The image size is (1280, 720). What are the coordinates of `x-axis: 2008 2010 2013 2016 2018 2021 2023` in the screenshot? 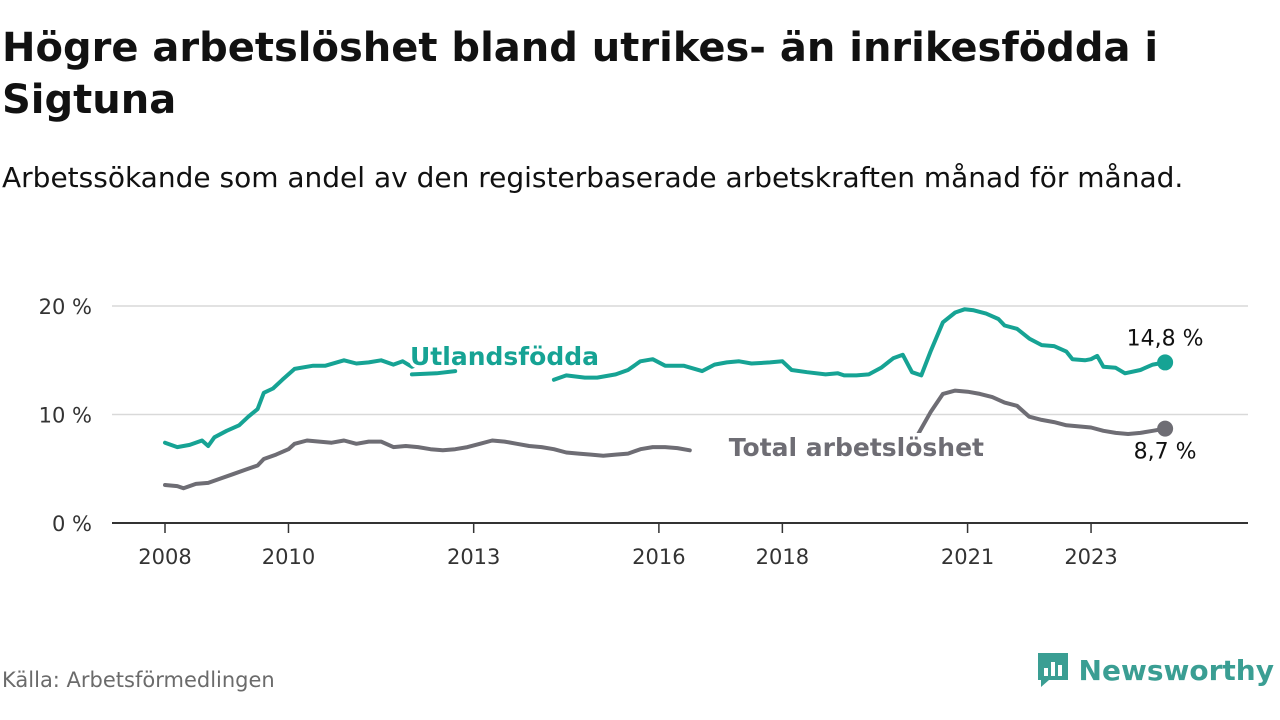 It's located at (628, 546).